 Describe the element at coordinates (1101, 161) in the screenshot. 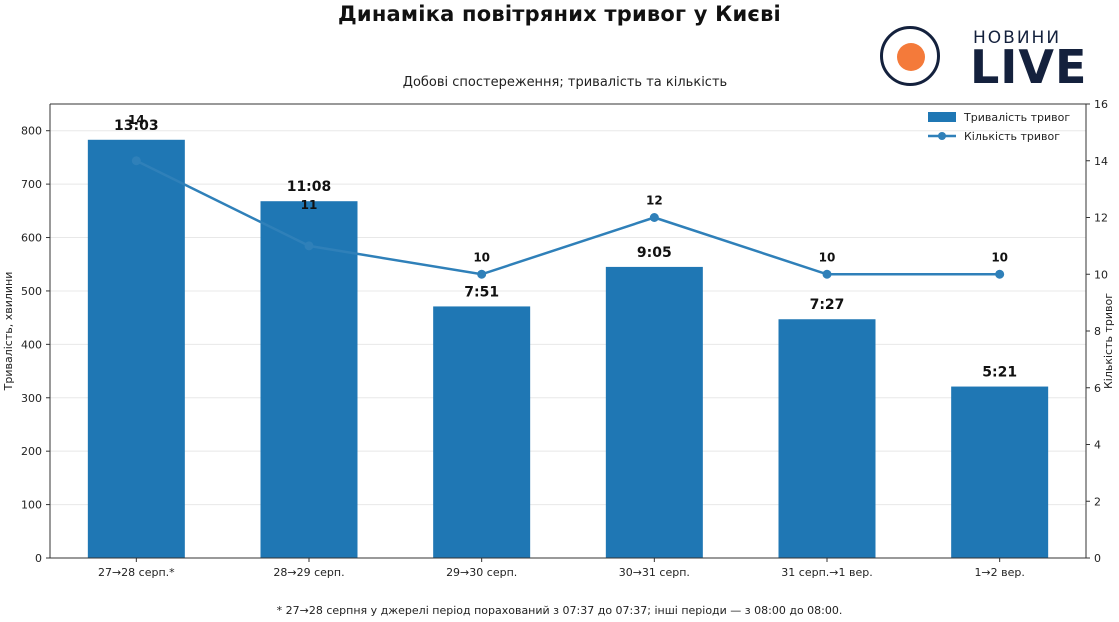

I see `y2-tick-label: 14` at that location.